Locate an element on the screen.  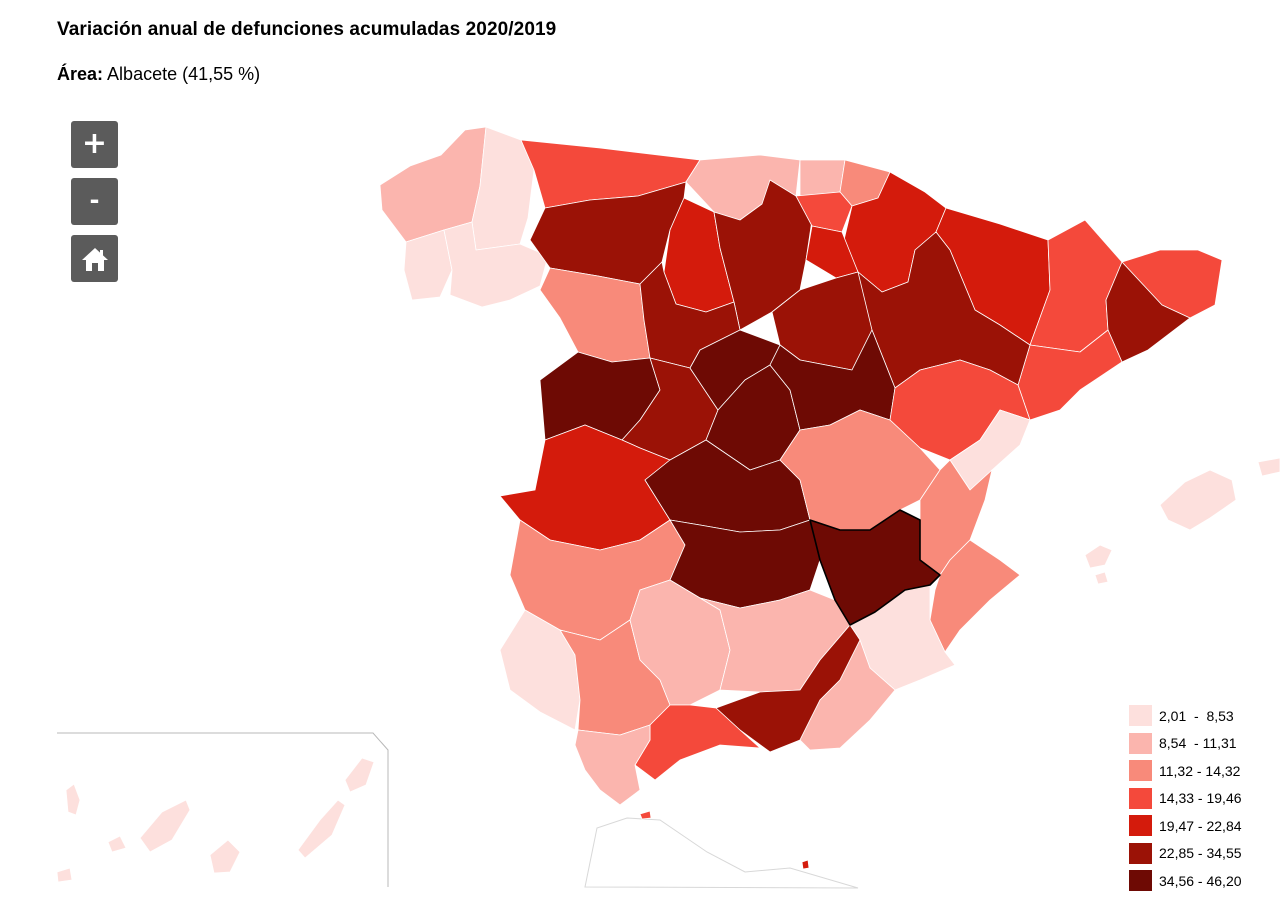
legend-label: 14,33 - 19,46 is located at coordinates (1200, 798).